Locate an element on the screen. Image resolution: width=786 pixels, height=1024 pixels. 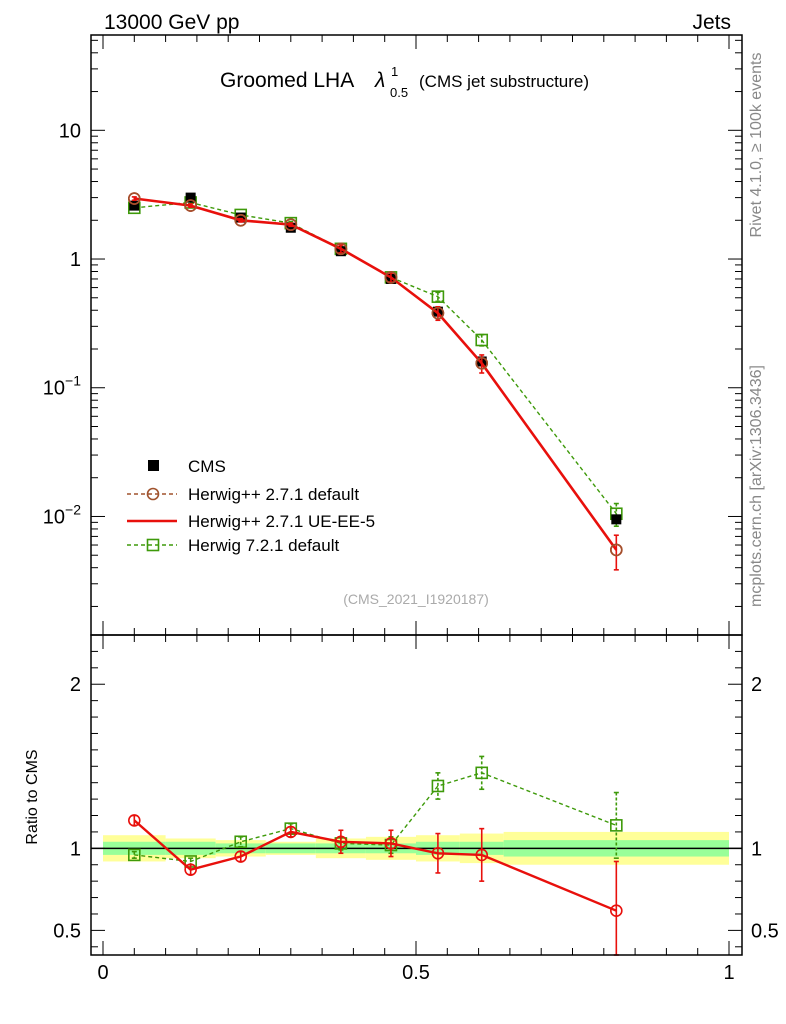
main-ytick-exponent: −1 is located at coordinates (73, 381).